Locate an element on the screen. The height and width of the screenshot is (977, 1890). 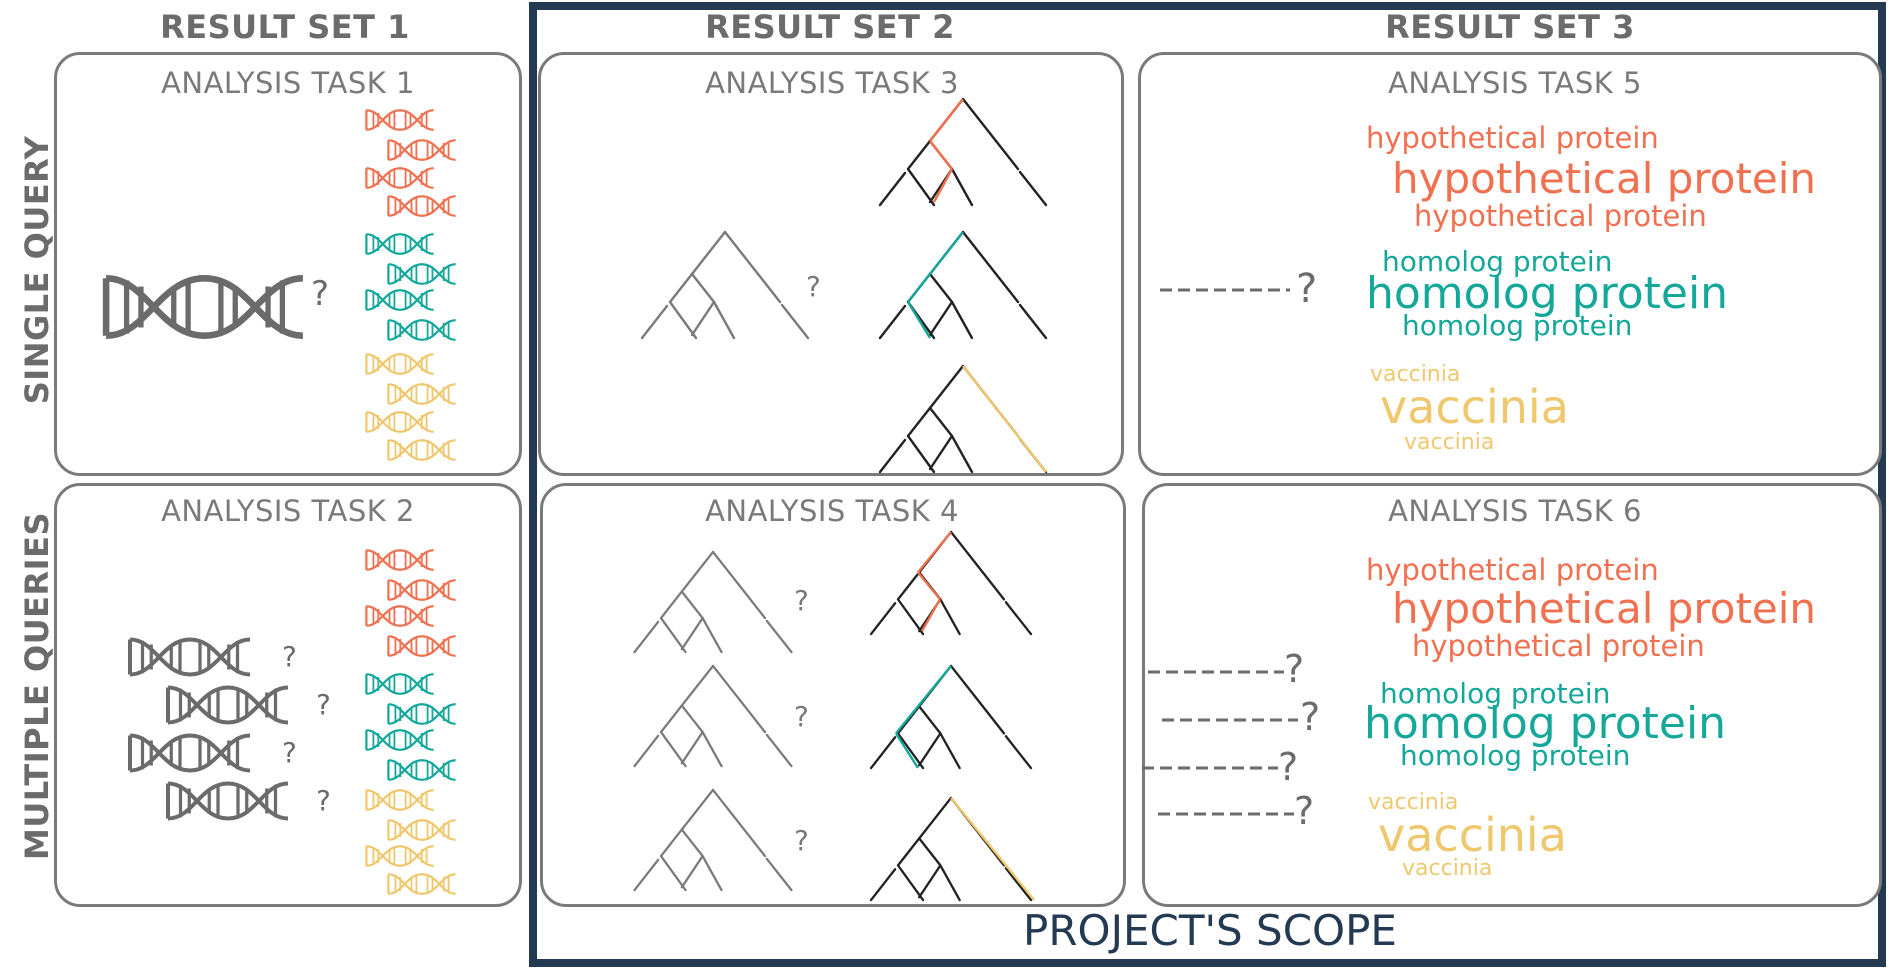
cloud-term-hypothetical-large-2: hypothetical protein is located at coordinates (1604, 608).